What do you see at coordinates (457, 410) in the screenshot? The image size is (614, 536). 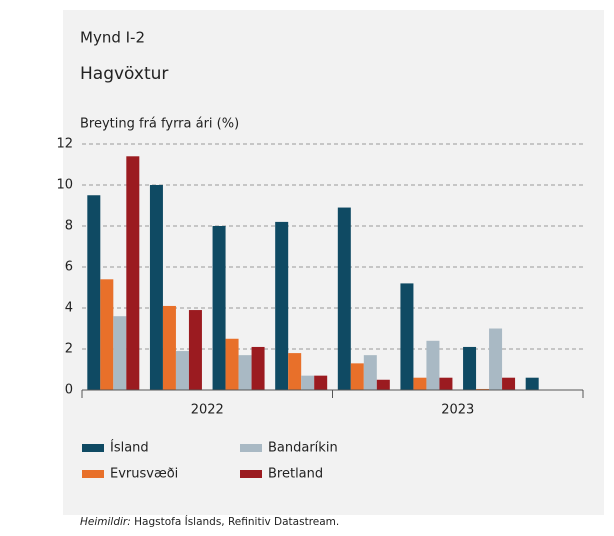 I see `x-group-label: 2023` at bounding box center [457, 410].